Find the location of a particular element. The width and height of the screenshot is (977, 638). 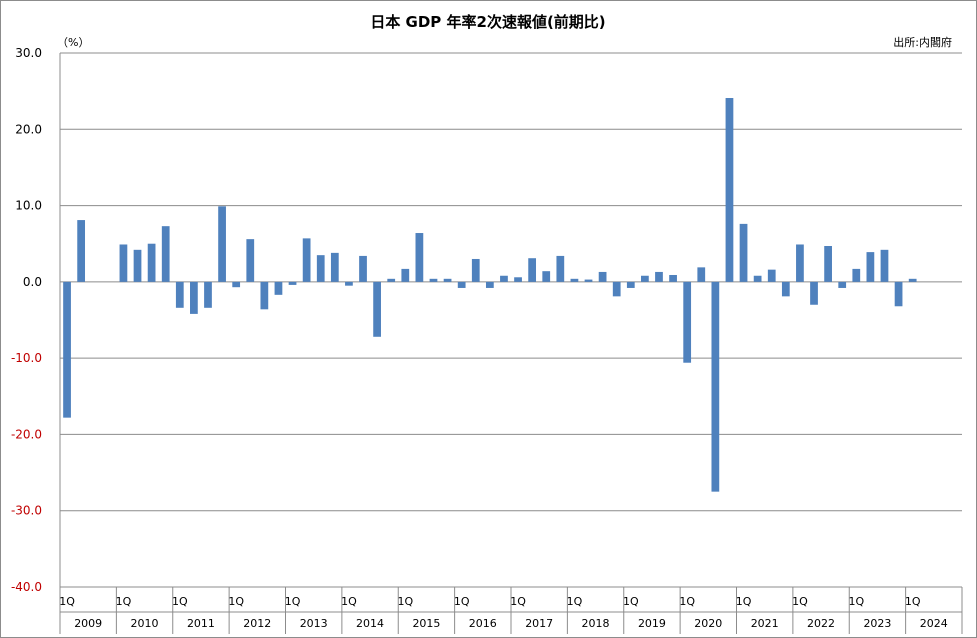

y-tick-label: -20.0 is located at coordinates (26, 434).